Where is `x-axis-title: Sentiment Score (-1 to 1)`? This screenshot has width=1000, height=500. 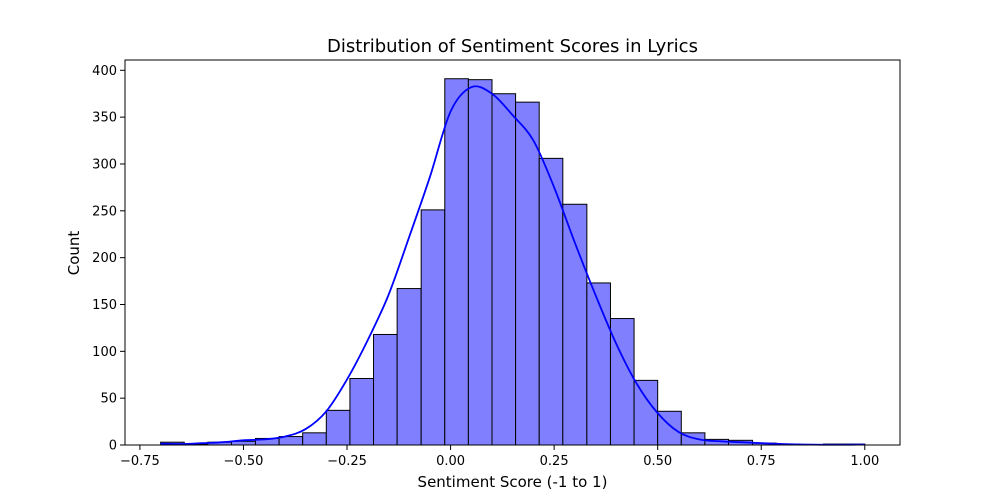 x-axis-title: Sentiment Score (-1 to 1) is located at coordinates (513, 482).